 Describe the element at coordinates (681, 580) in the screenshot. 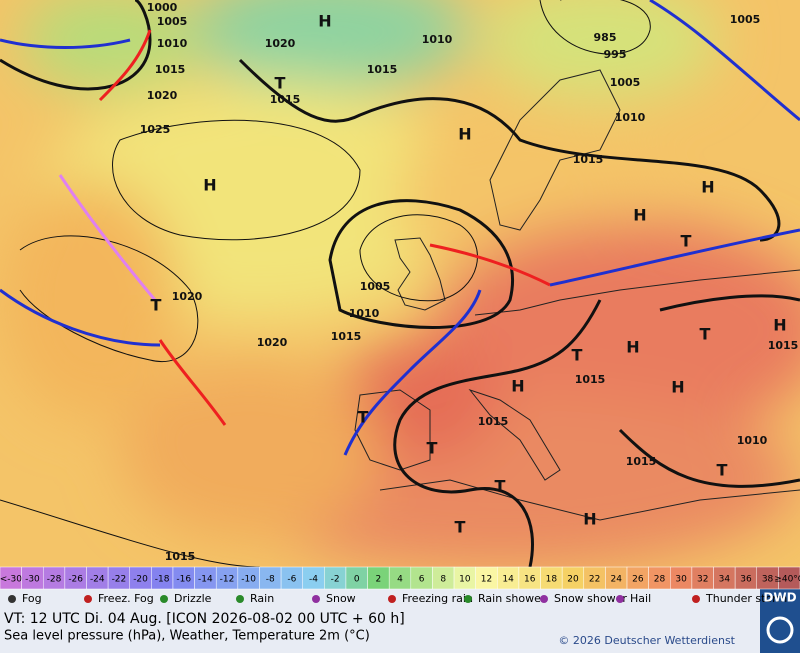

I see `scale-label: 30` at that location.